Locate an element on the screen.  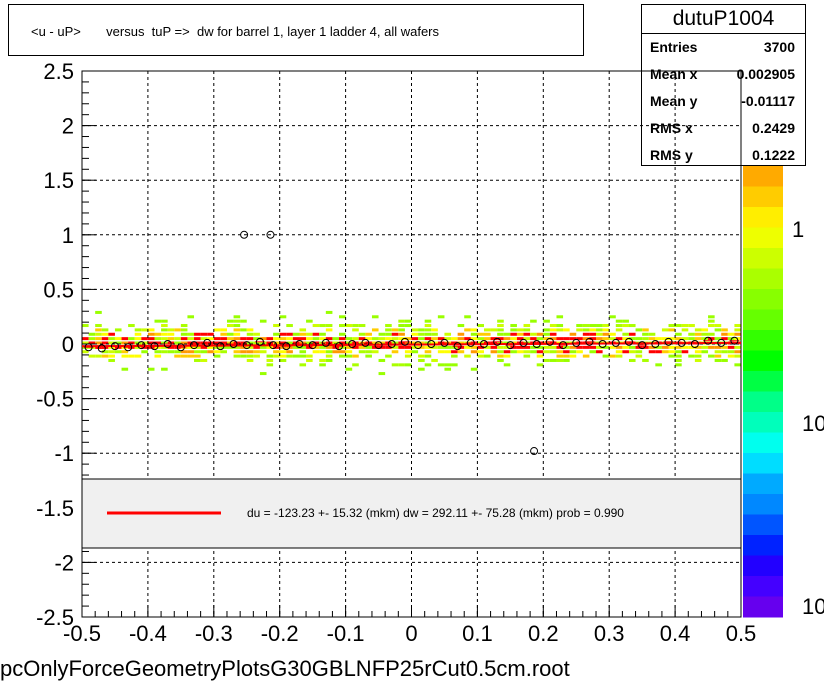
stats-value: 0.002905 is located at coordinates (765, 74).